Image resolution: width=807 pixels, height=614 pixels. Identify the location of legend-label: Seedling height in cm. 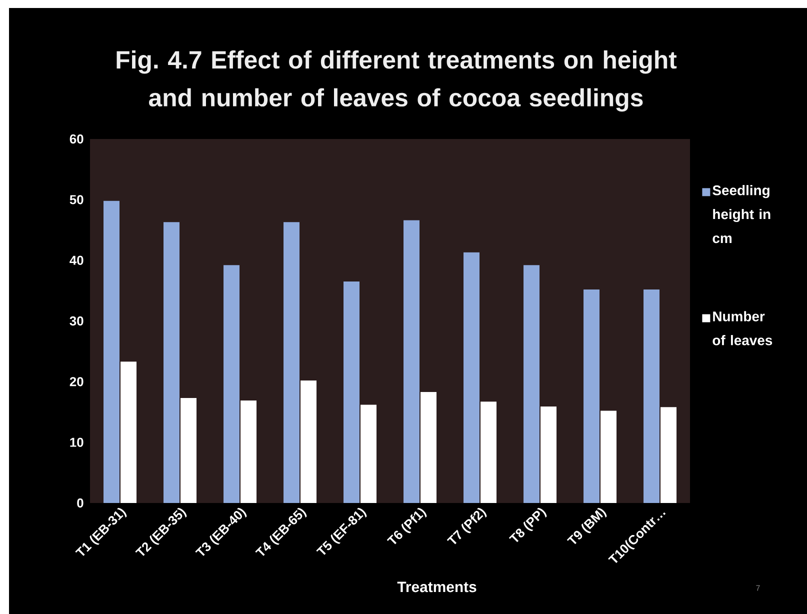
(741, 214).